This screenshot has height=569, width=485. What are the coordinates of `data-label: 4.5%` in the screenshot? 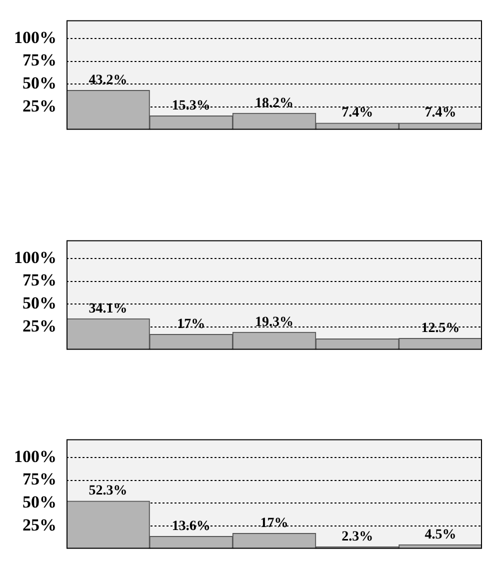 It's located at (440, 534).